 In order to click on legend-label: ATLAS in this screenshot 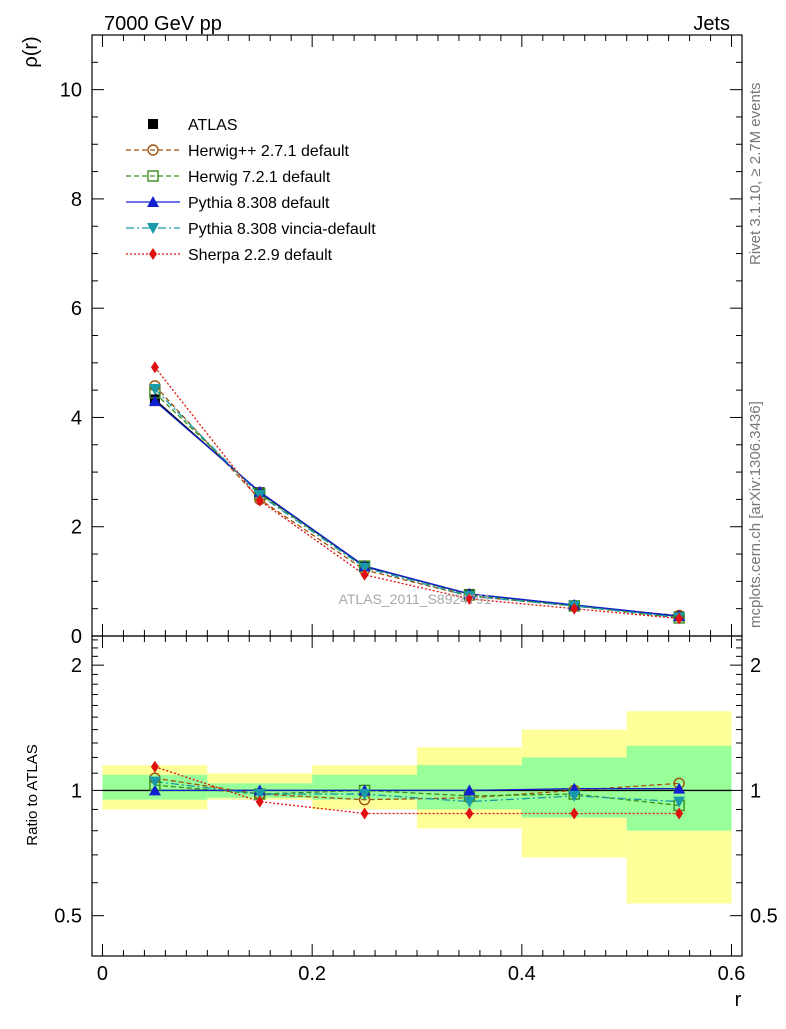, I will do `click(213, 125)`.